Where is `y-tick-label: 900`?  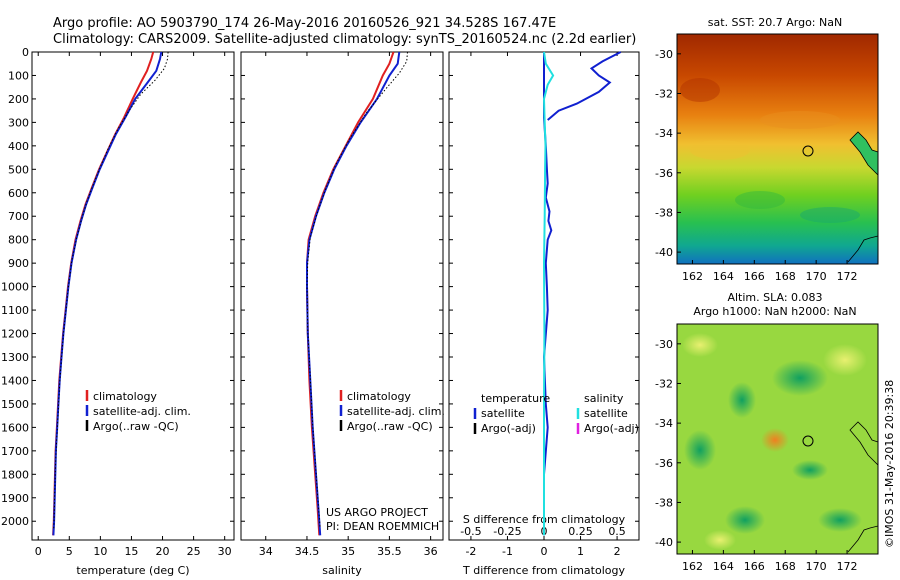 y-tick-label: 900 is located at coordinates (18, 263).